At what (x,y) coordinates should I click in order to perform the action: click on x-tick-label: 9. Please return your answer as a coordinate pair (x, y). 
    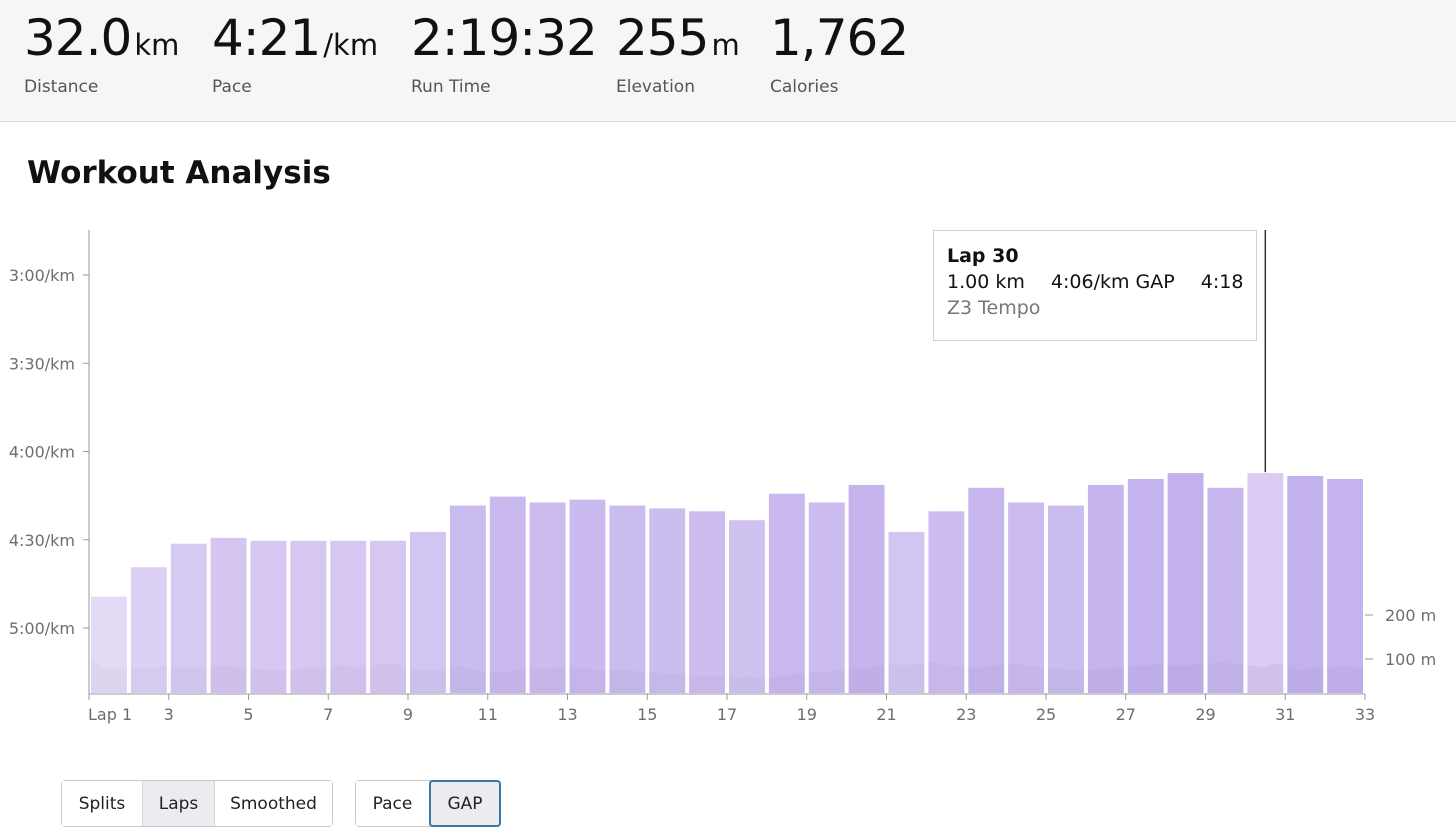
    Looking at the image, I should click on (408, 714).